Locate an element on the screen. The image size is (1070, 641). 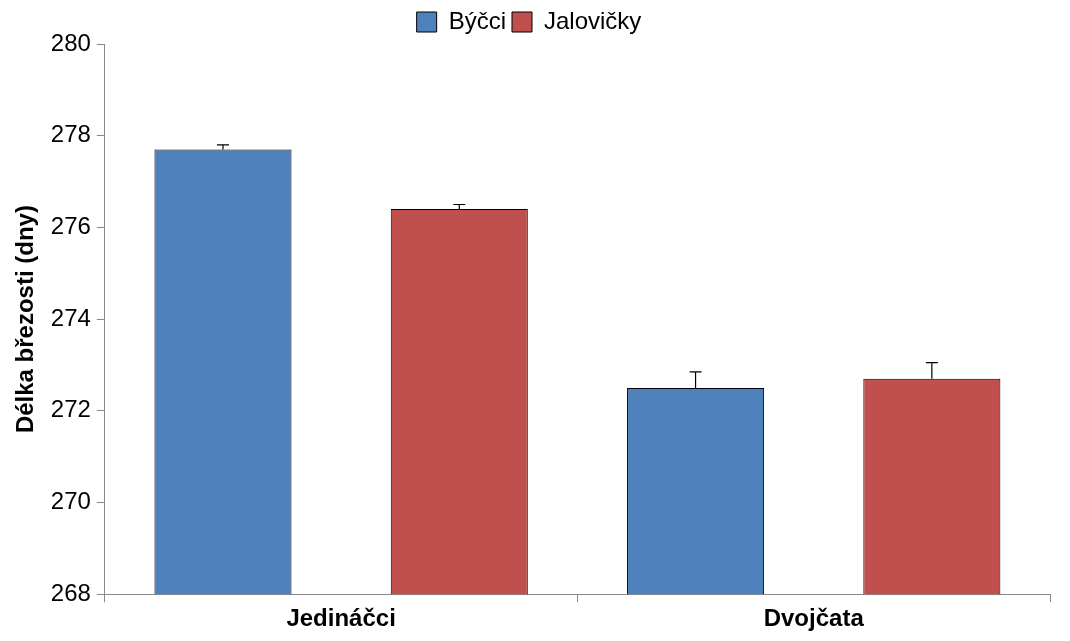
y-tick-label: 278 is located at coordinates (70, 134).